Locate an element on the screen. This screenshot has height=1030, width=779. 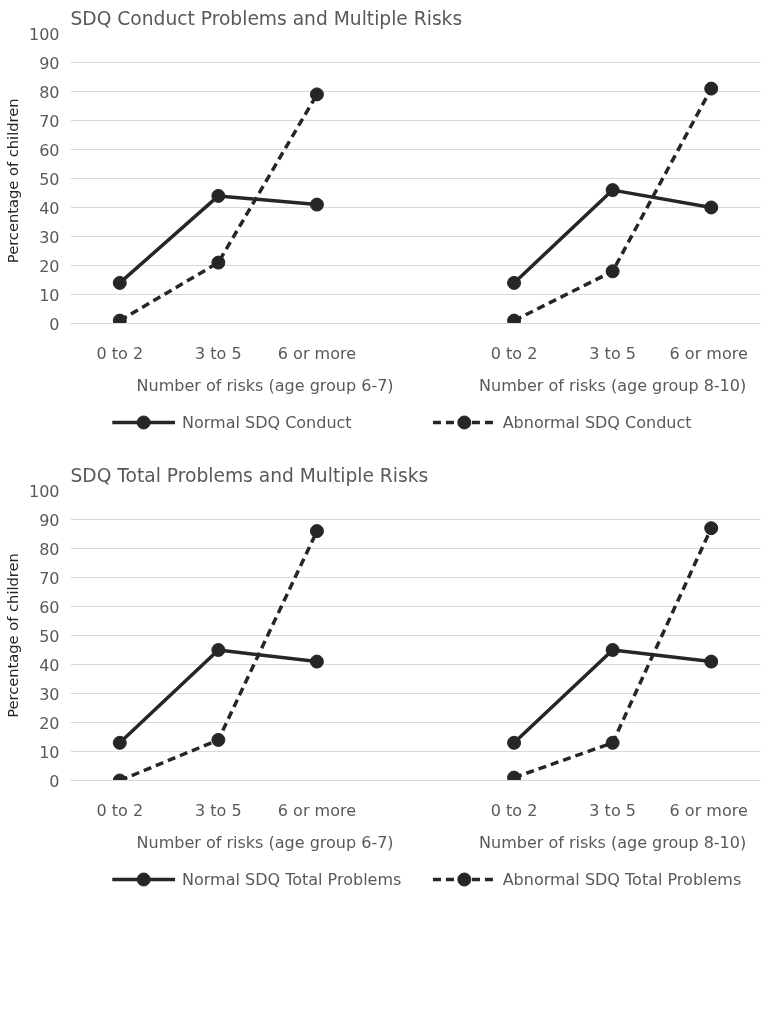
legend-label: Abnormal SDQ Conduct is located at coordinates (597, 422).